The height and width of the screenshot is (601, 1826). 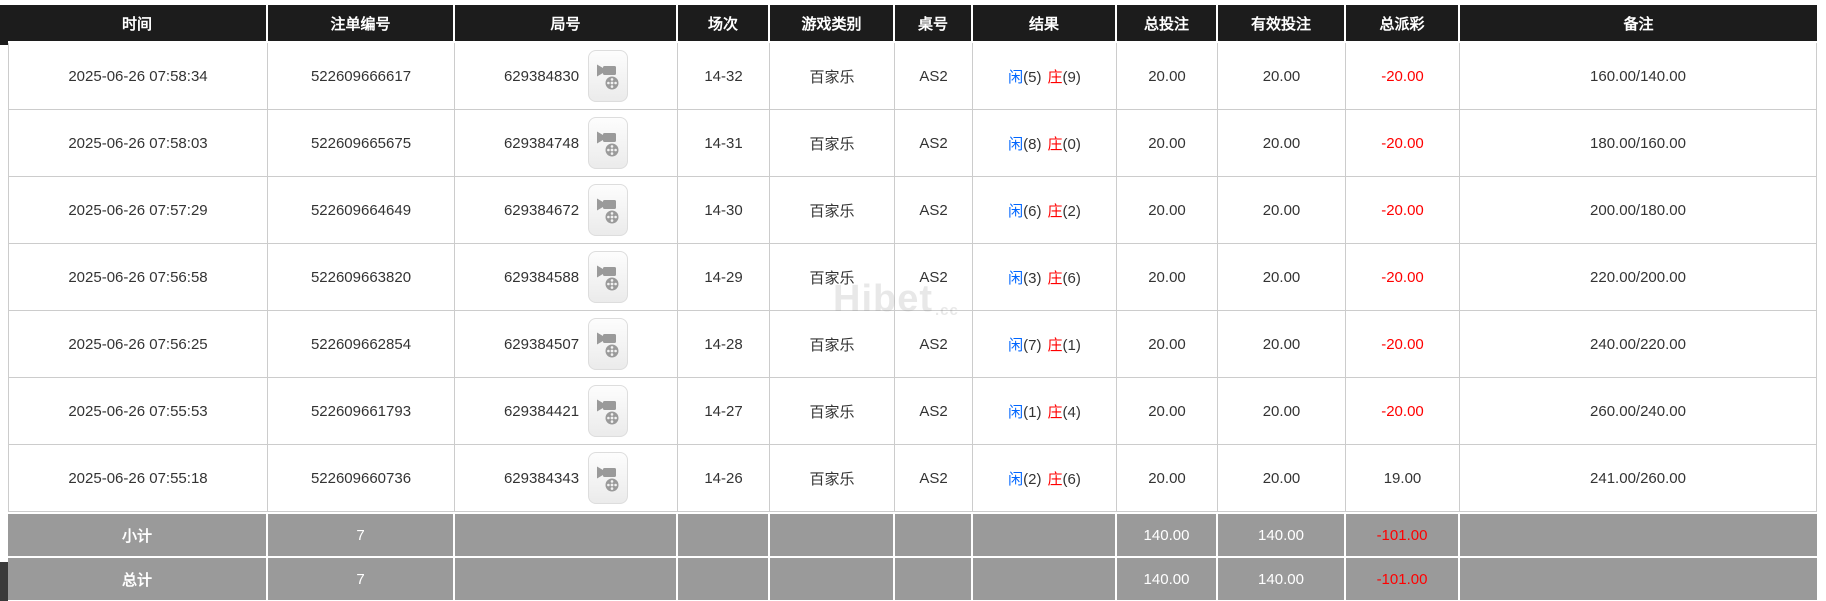 What do you see at coordinates (361, 143) in the screenshot?
I see `cell-bet-id: 522609665675` at bounding box center [361, 143].